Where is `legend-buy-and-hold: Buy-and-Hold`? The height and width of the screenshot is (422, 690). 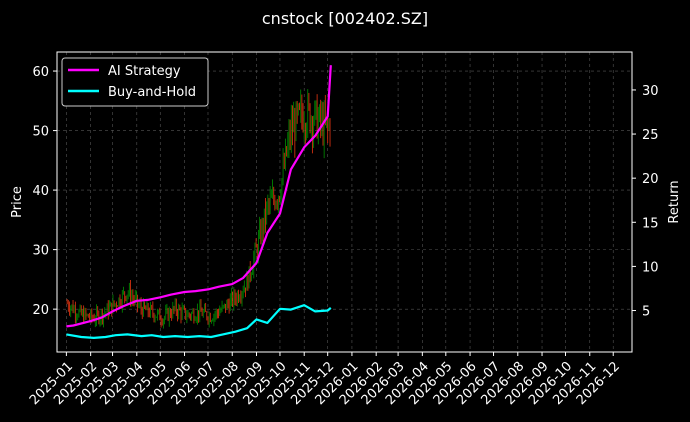
legend-buy-and-hold: Buy-and-Hold is located at coordinates (152, 92).